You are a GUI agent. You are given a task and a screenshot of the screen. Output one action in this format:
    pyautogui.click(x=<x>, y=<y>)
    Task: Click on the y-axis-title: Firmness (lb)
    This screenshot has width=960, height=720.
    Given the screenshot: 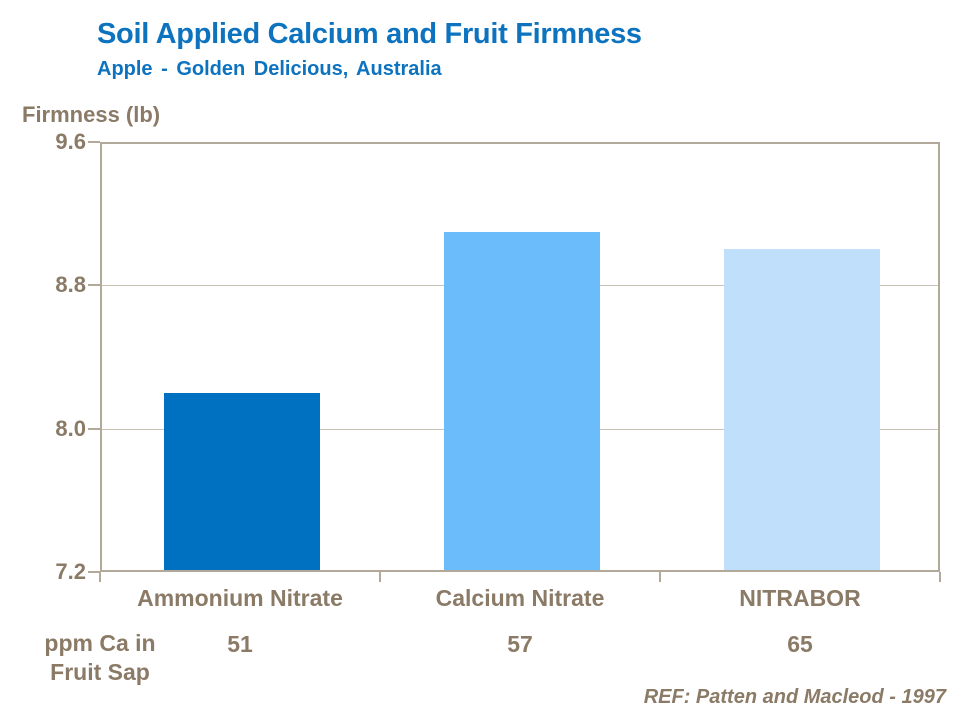 What is the action you would take?
    pyautogui.click(x=91, y=114)
    